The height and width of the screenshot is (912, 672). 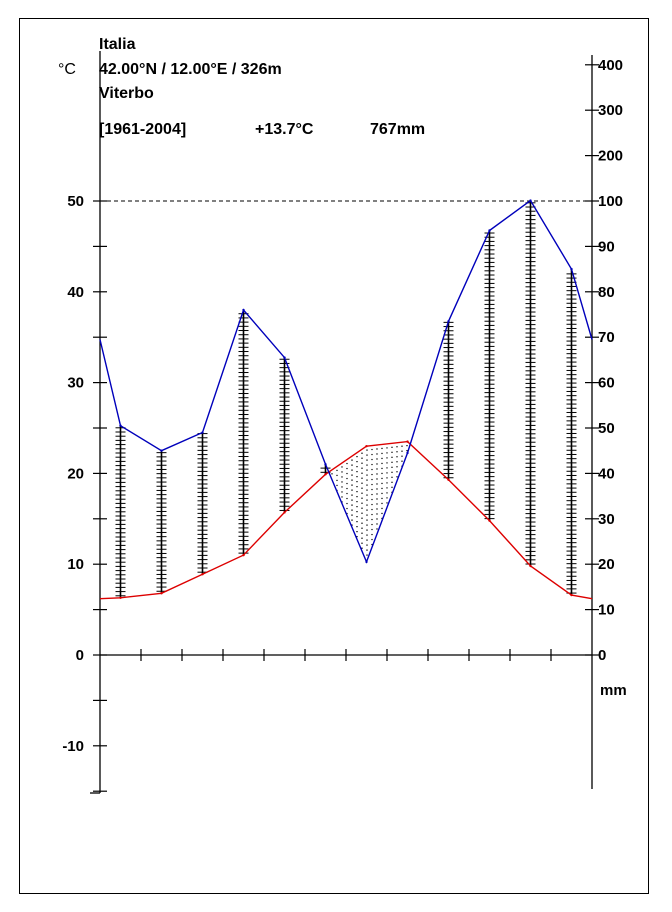 I want to click on right-tick-label: 200, so click(x=610, y=156).